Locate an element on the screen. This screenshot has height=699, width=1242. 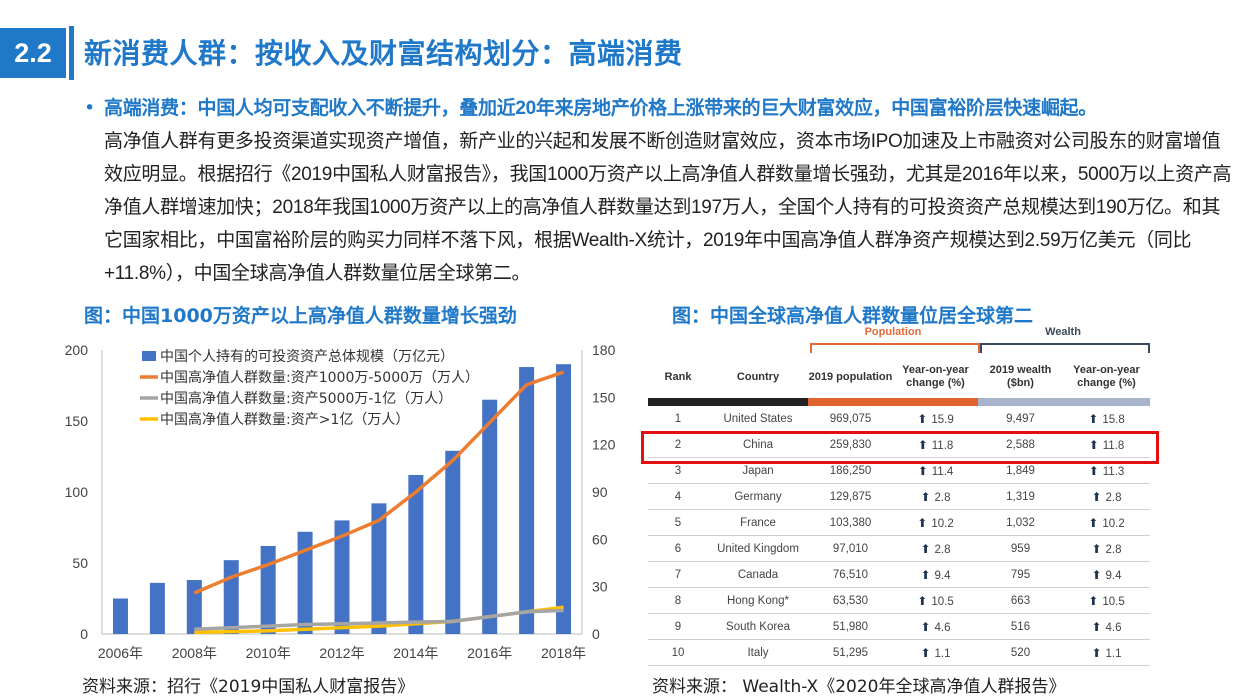
china-highlight-box is located at coordinates (900, 447).